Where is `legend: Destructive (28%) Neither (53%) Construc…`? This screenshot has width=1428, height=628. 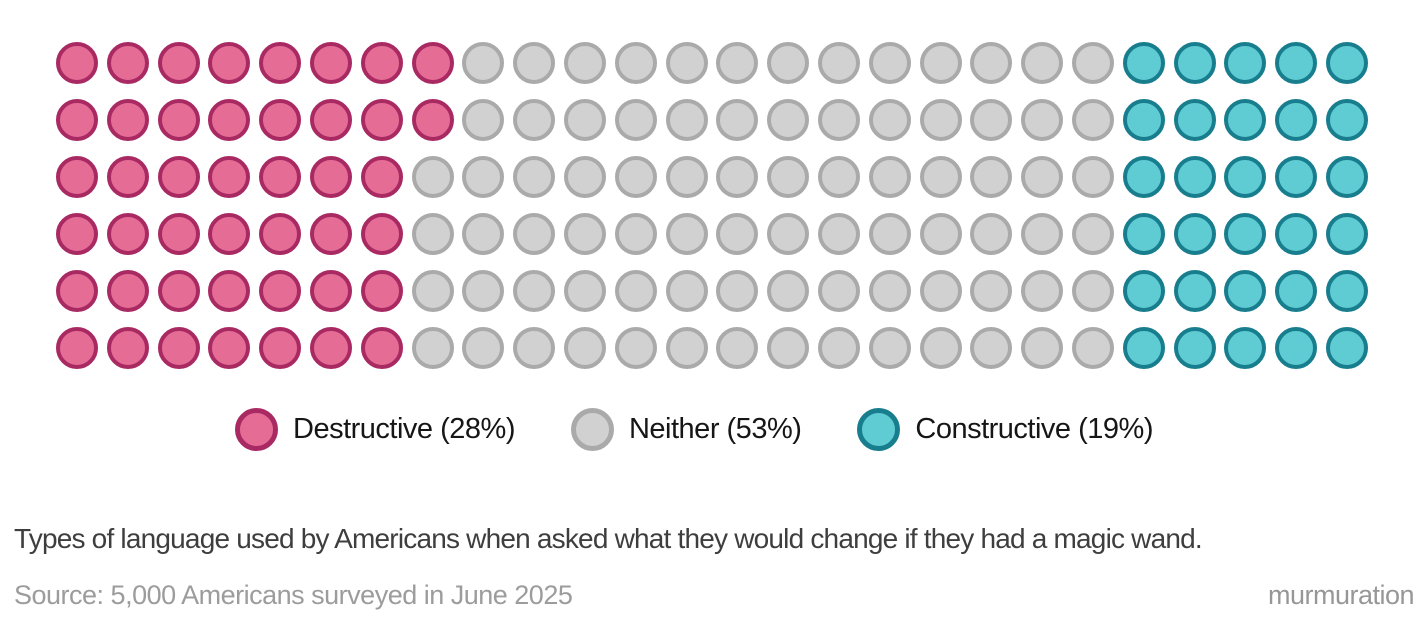
legend: Destructive (28%) Neither (53%) Construc… is located at coordinates (714, 429).